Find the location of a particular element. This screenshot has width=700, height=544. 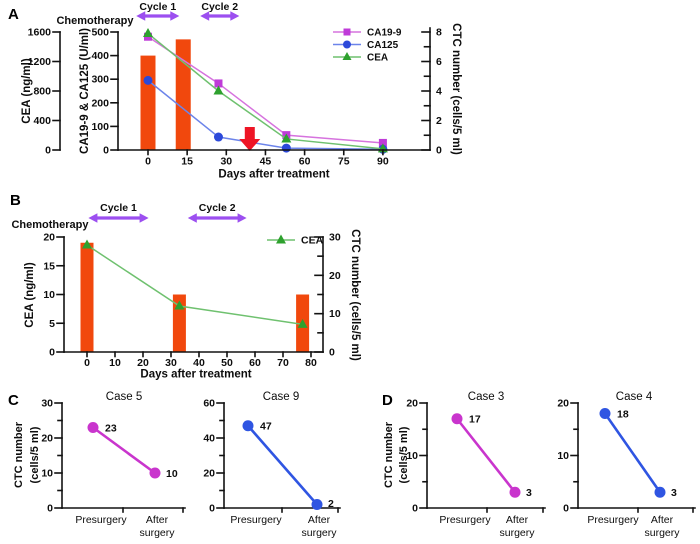

tick-label: 6 is located at coordinates (439, 62).